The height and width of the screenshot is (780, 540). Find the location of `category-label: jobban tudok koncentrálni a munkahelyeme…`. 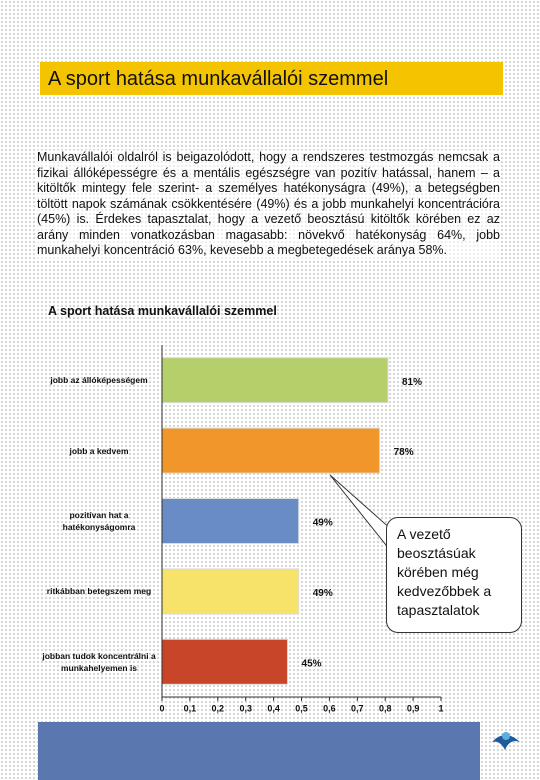

category-label: jobban tudok koncentrálni a munkahelyeme… is located at coordinates (99, 661).